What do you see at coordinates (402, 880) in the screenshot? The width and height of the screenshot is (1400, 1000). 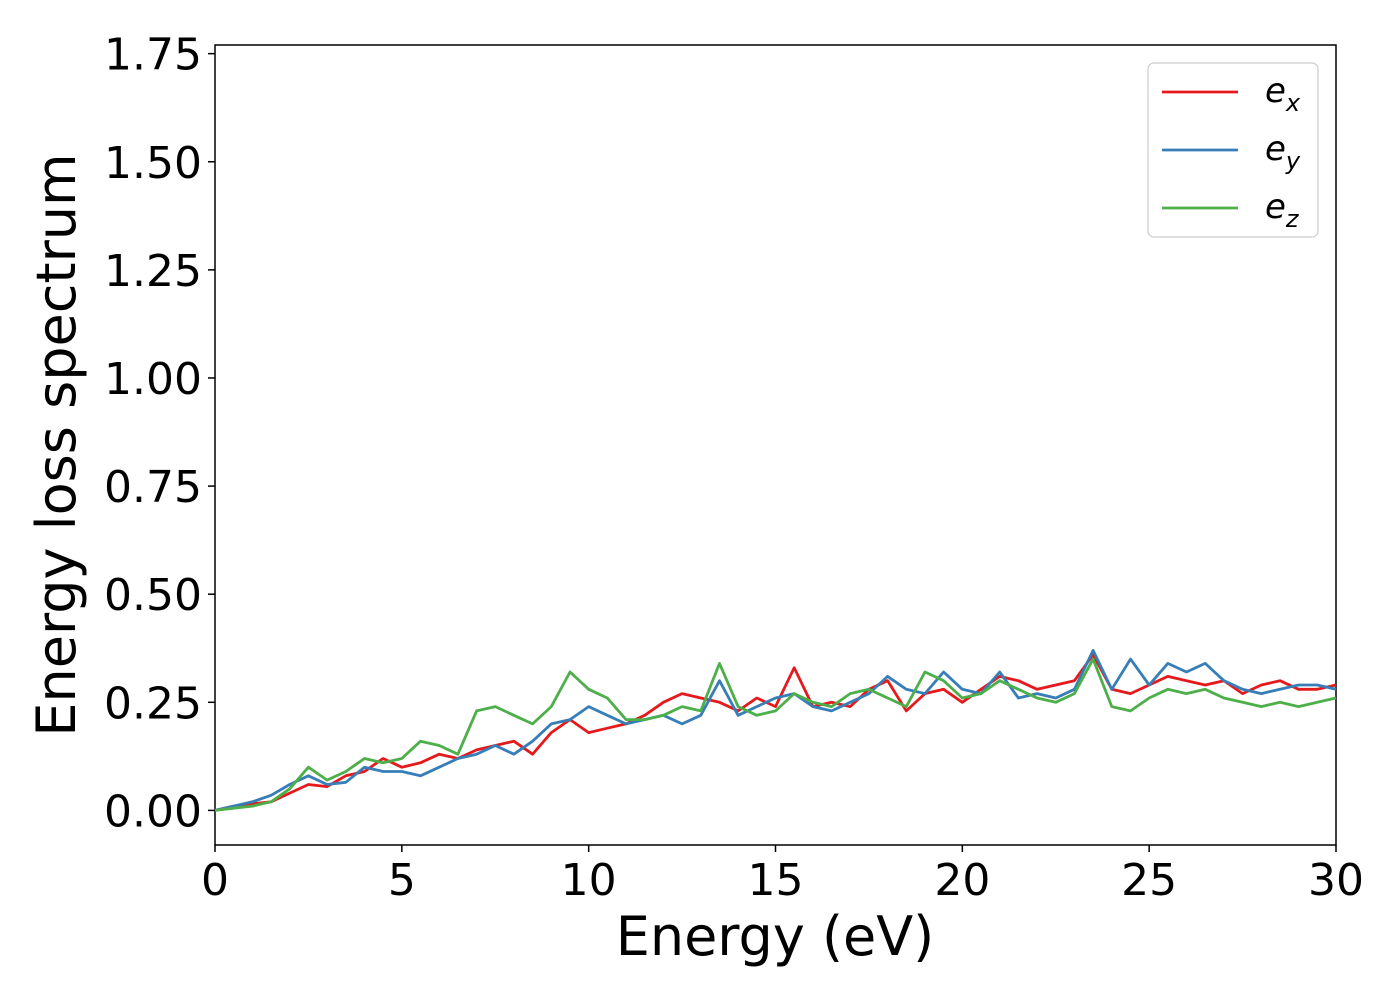 I see `x-tick-label: 5` at bounding box center [402, 880].